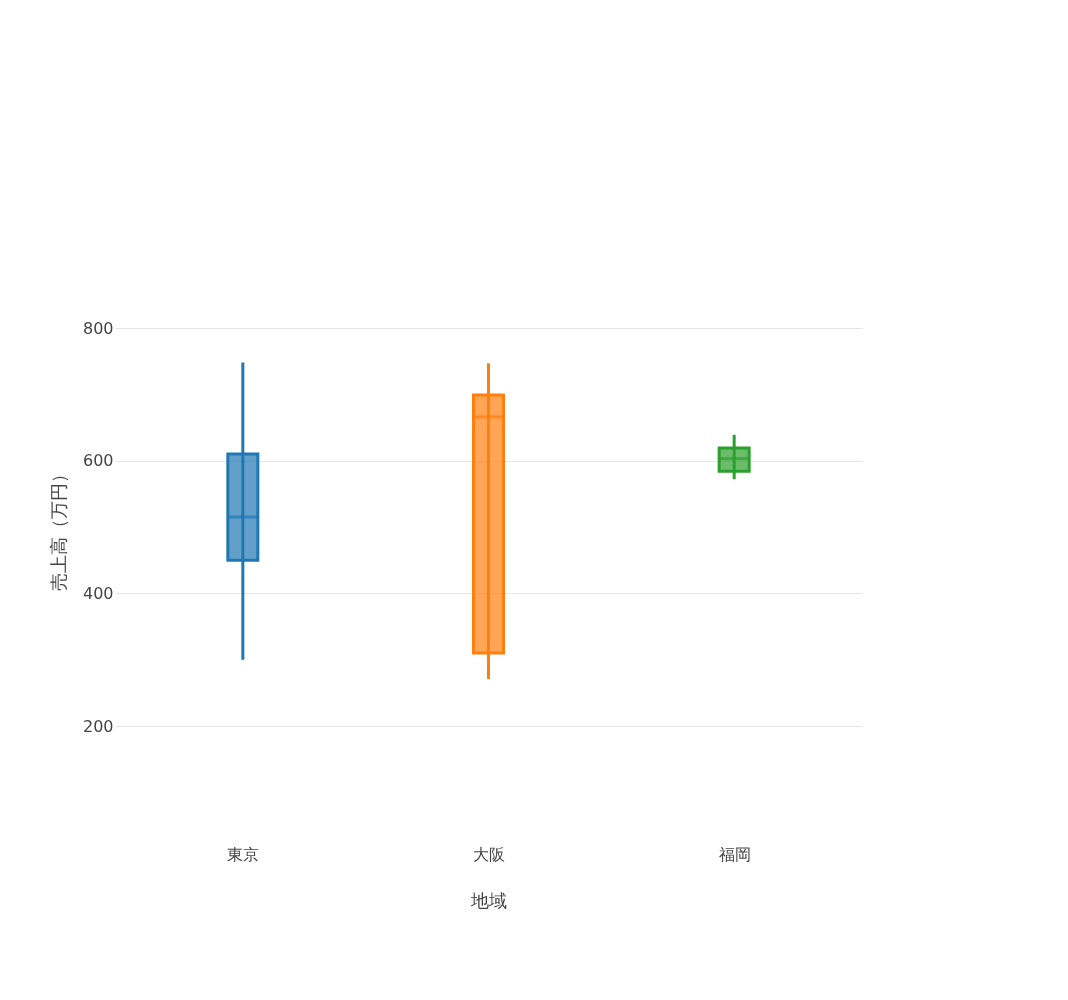 The width and height of the screenshot is (1068, 1000). I want to click on y-tick-label: 800, so click(98, 328).